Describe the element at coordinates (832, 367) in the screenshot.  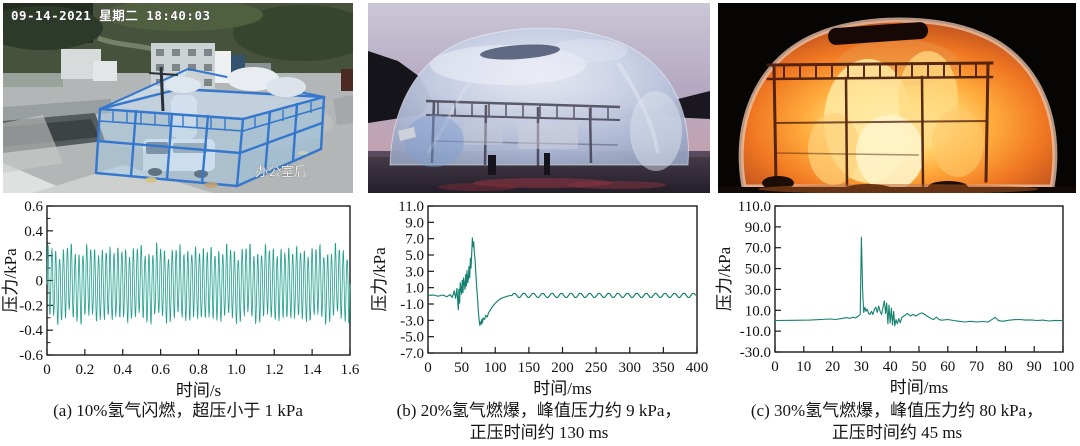
I see `svg-text: 20` at that location.